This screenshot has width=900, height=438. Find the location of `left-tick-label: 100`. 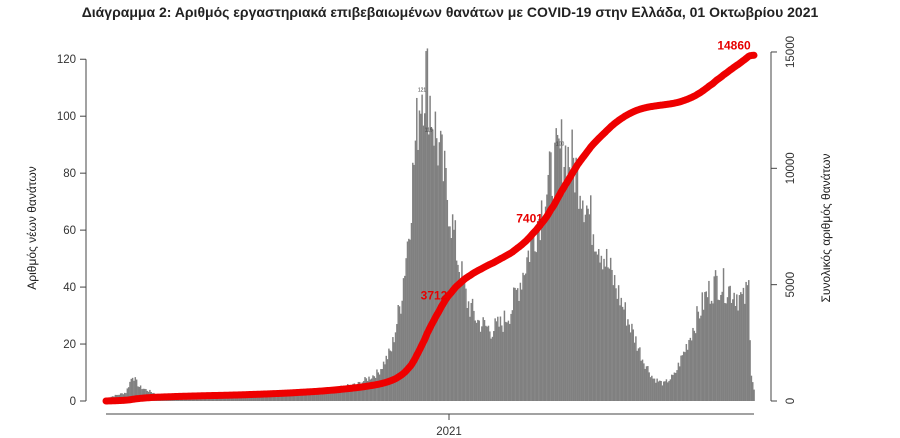

left-tick-label: 100 is located at coordinates (66, 117).